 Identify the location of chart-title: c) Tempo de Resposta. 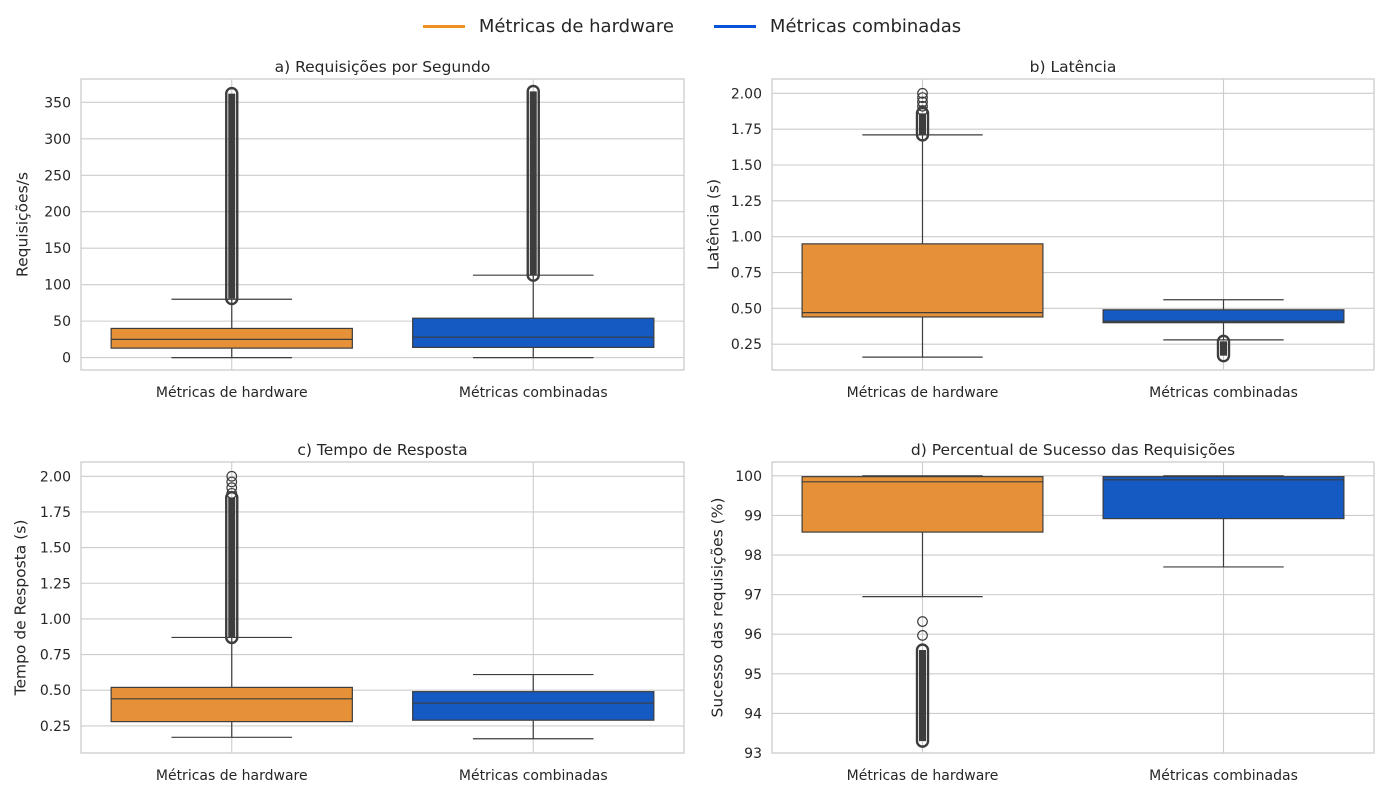
(382, 450).